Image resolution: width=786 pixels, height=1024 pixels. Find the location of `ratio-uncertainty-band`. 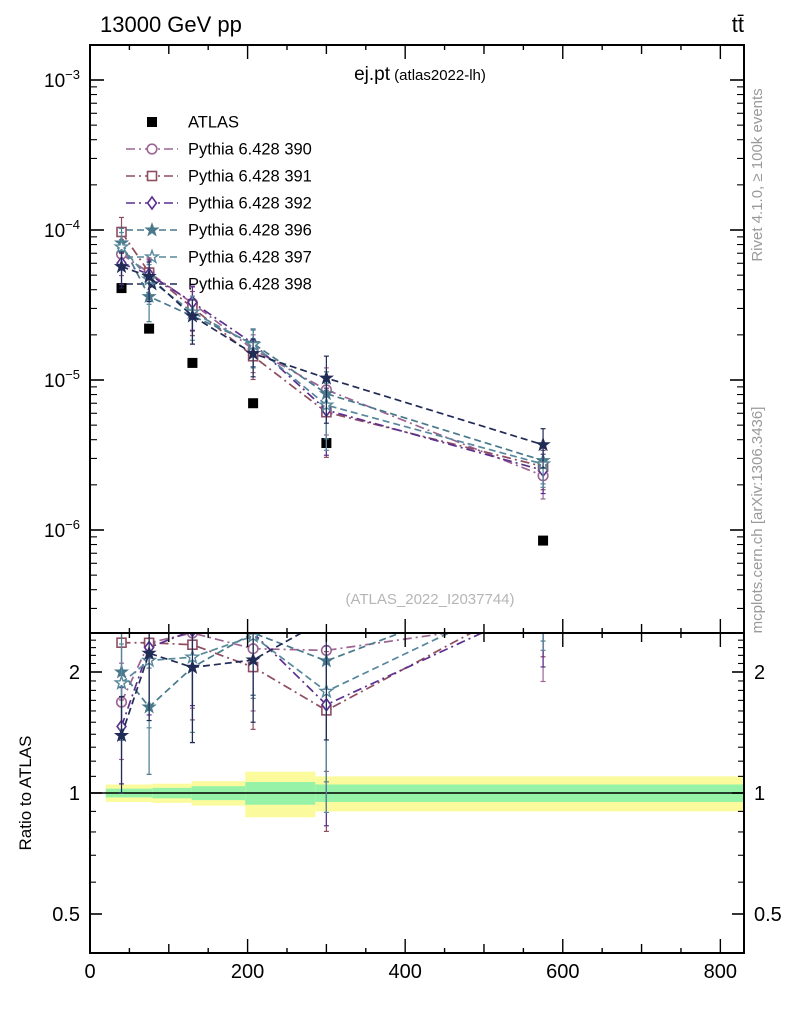

ratio-uncertainty-band is located at coordinates (417, 794).